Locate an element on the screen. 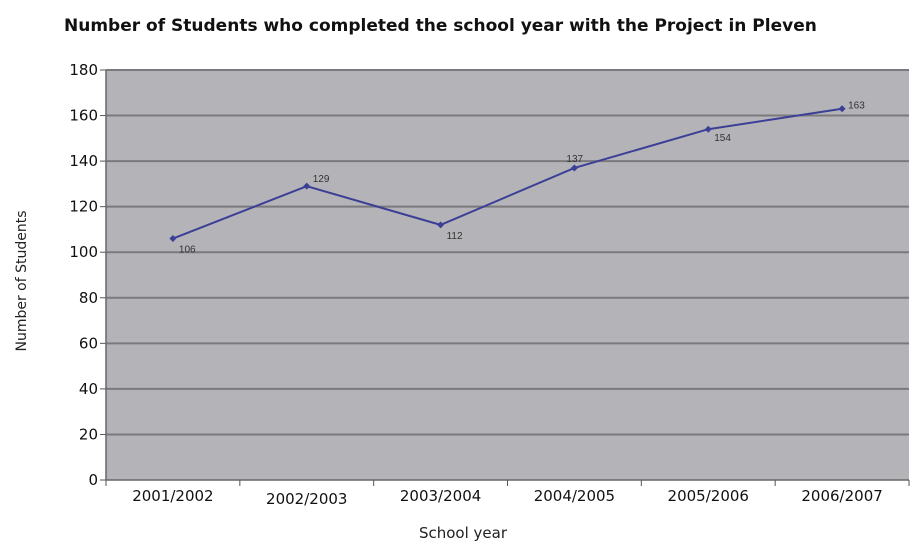  data-label: 163 is located at coordinates (856, 106).